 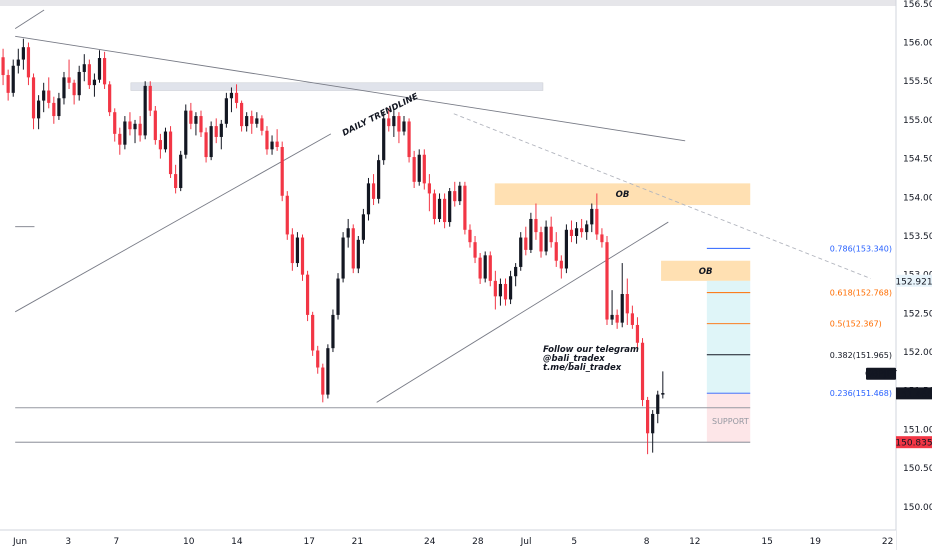 I want to click on price-tick-label: 155.500, so click(x=917, y=82).